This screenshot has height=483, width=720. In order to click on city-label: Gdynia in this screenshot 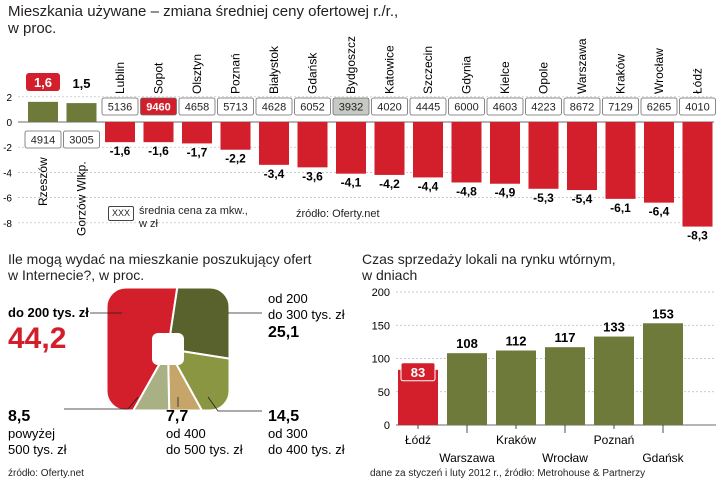, I will do `click(467, 75)`.